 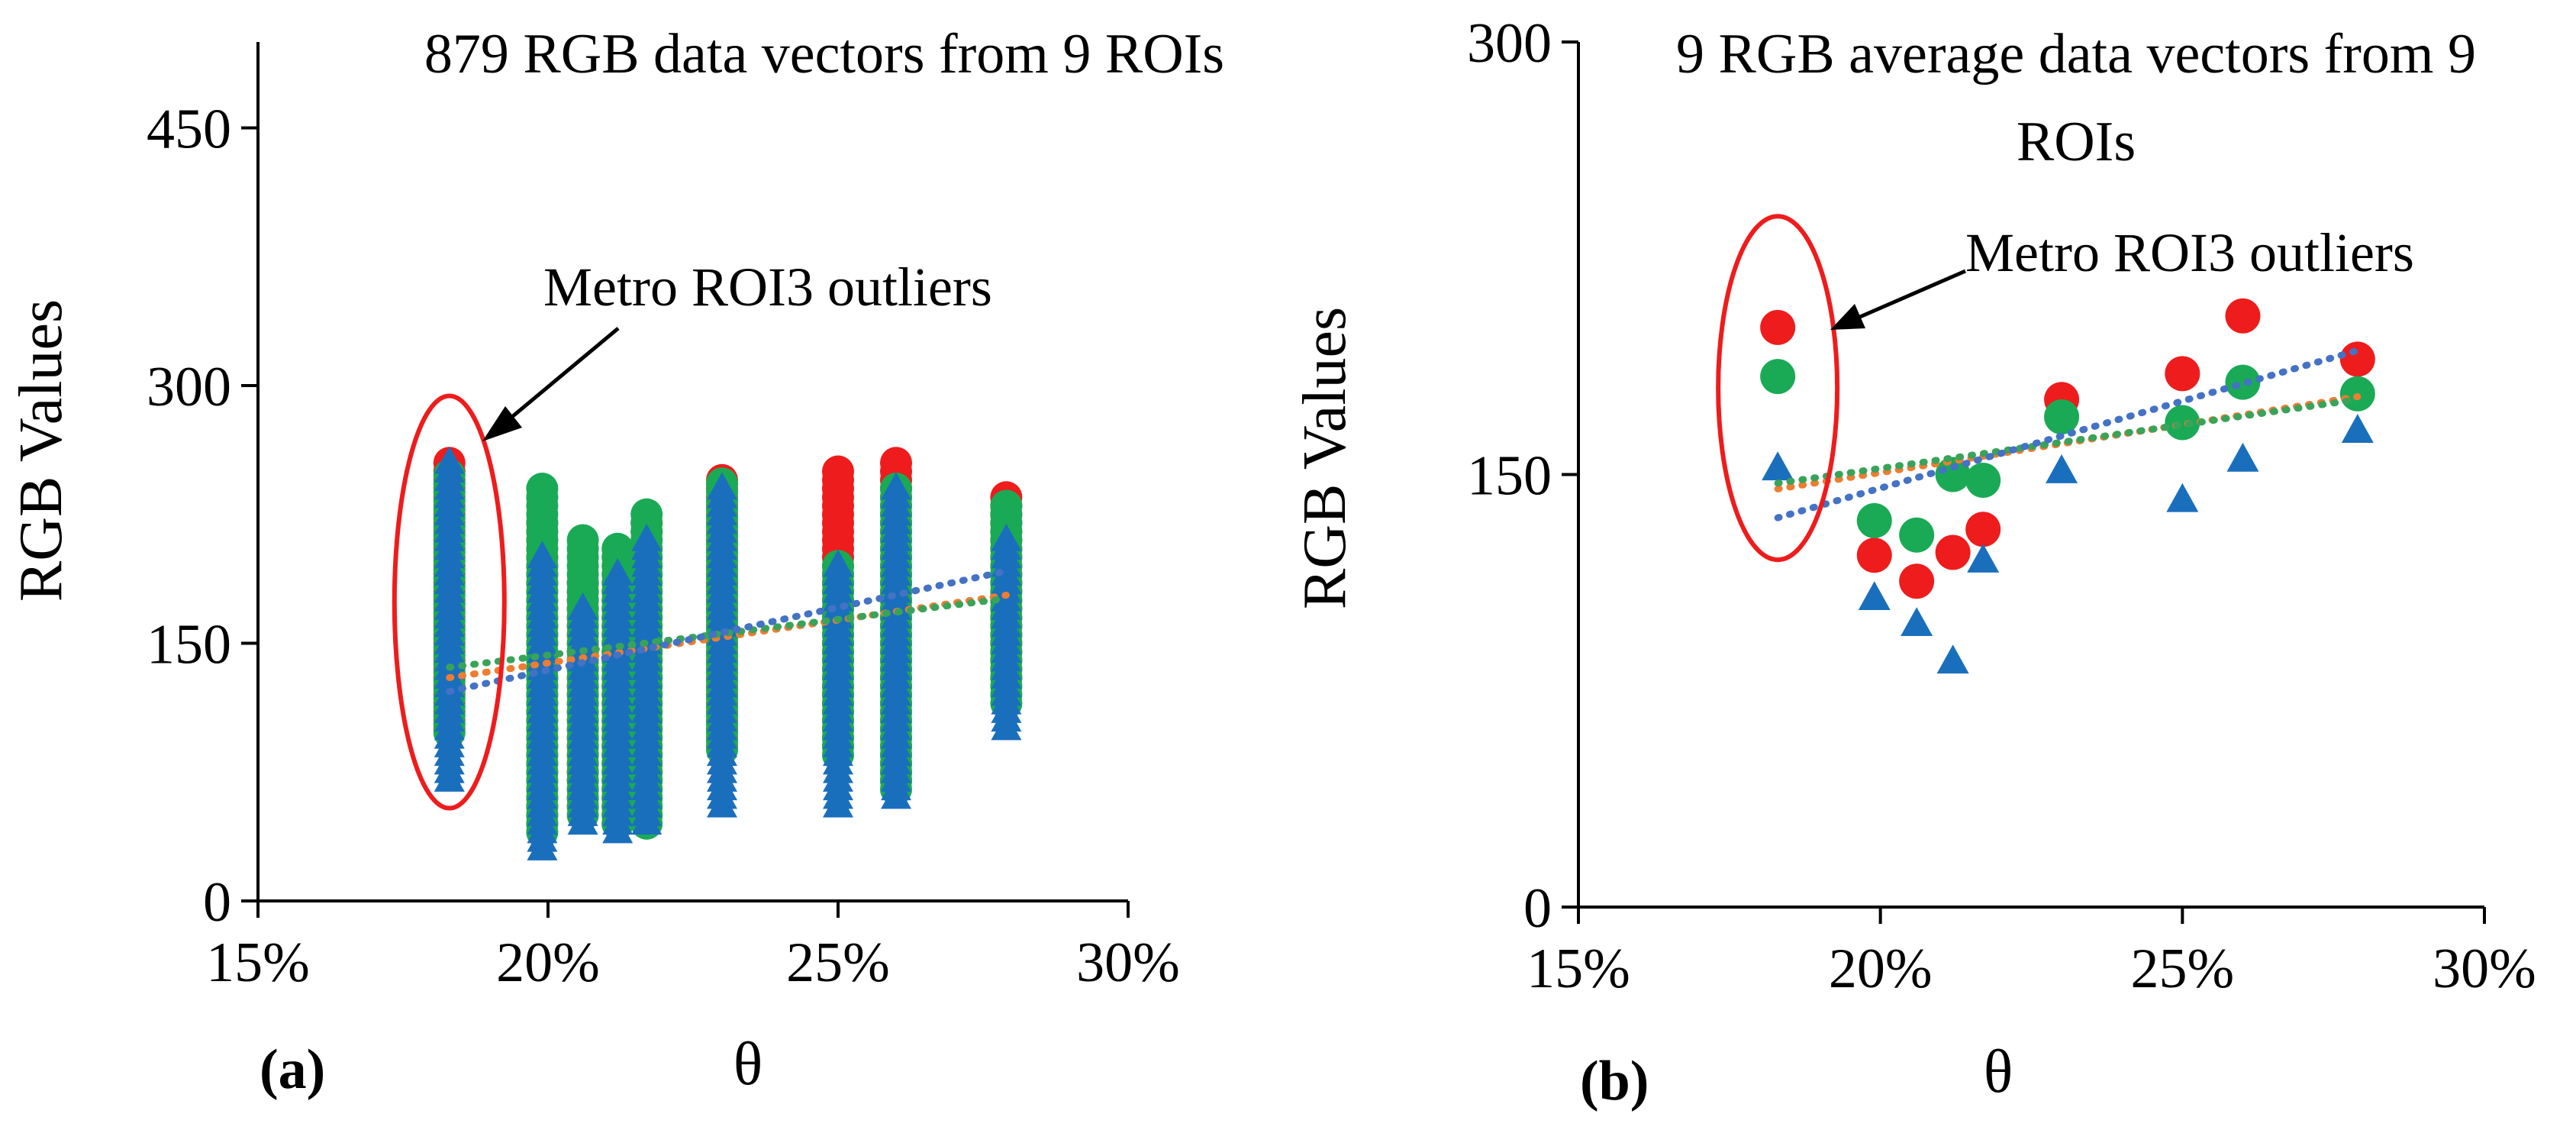 I want to click on panel-b-label: (b), so click(x=1614, y=1081).